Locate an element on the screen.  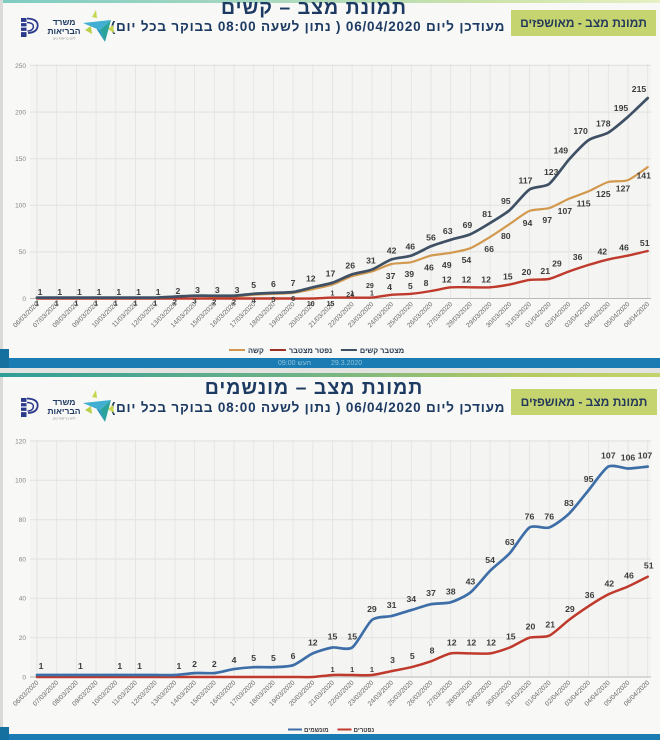
svg-text: 34 is located at coordinates (411, 599).